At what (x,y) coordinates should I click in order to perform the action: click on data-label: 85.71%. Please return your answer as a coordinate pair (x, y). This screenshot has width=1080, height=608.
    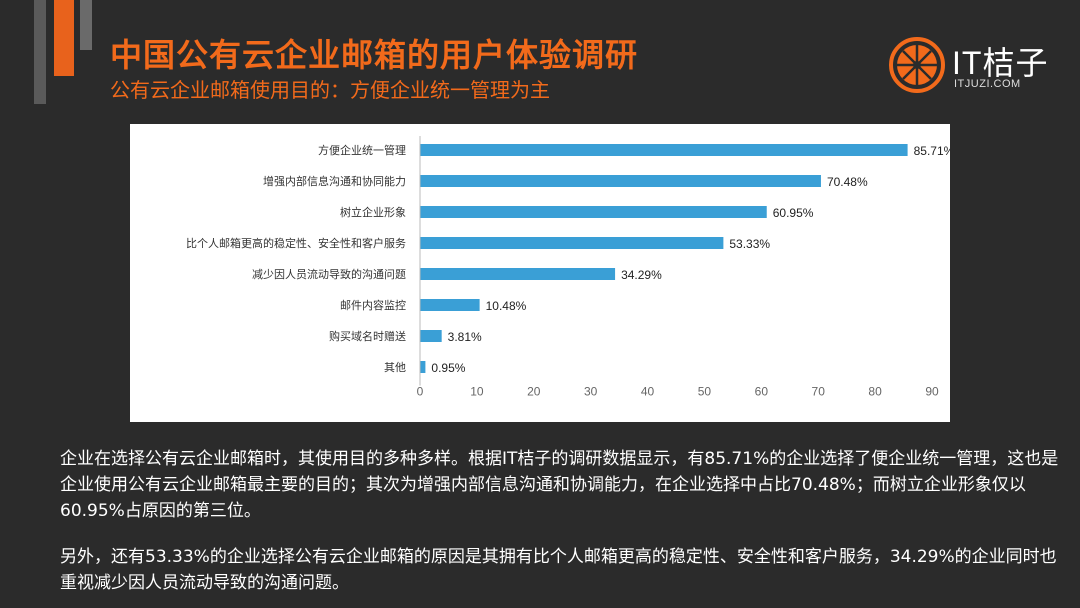
    Looking at the image, I should click on (932, 151).